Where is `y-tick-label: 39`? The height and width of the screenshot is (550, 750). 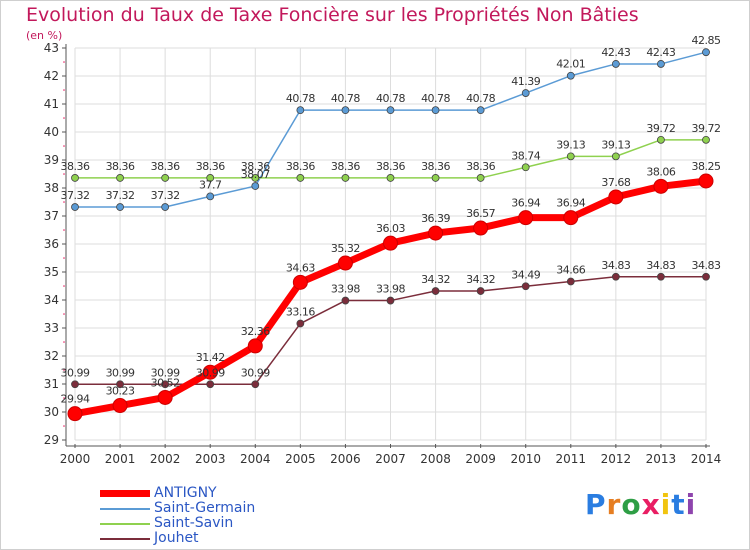
y-tick-label: 39 is located at coordinates (51, 160).